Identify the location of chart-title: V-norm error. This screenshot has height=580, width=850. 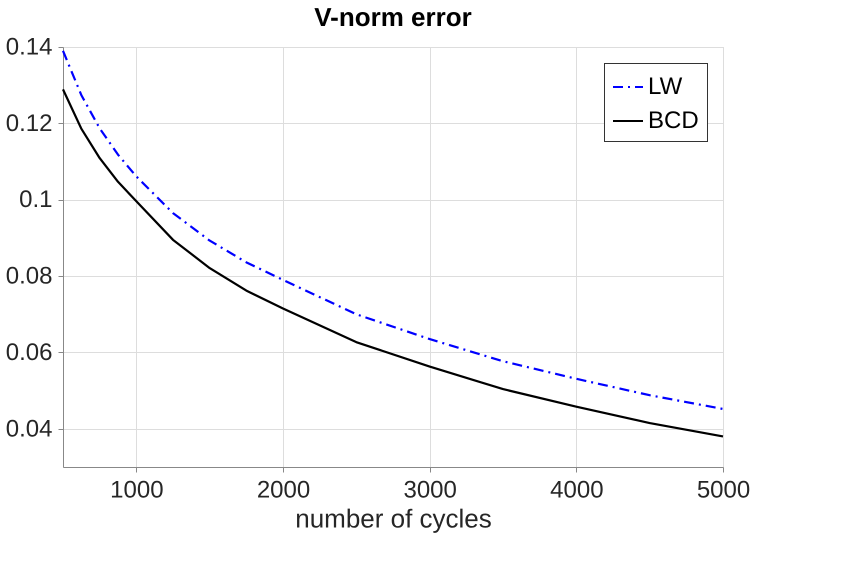
(393, 17).